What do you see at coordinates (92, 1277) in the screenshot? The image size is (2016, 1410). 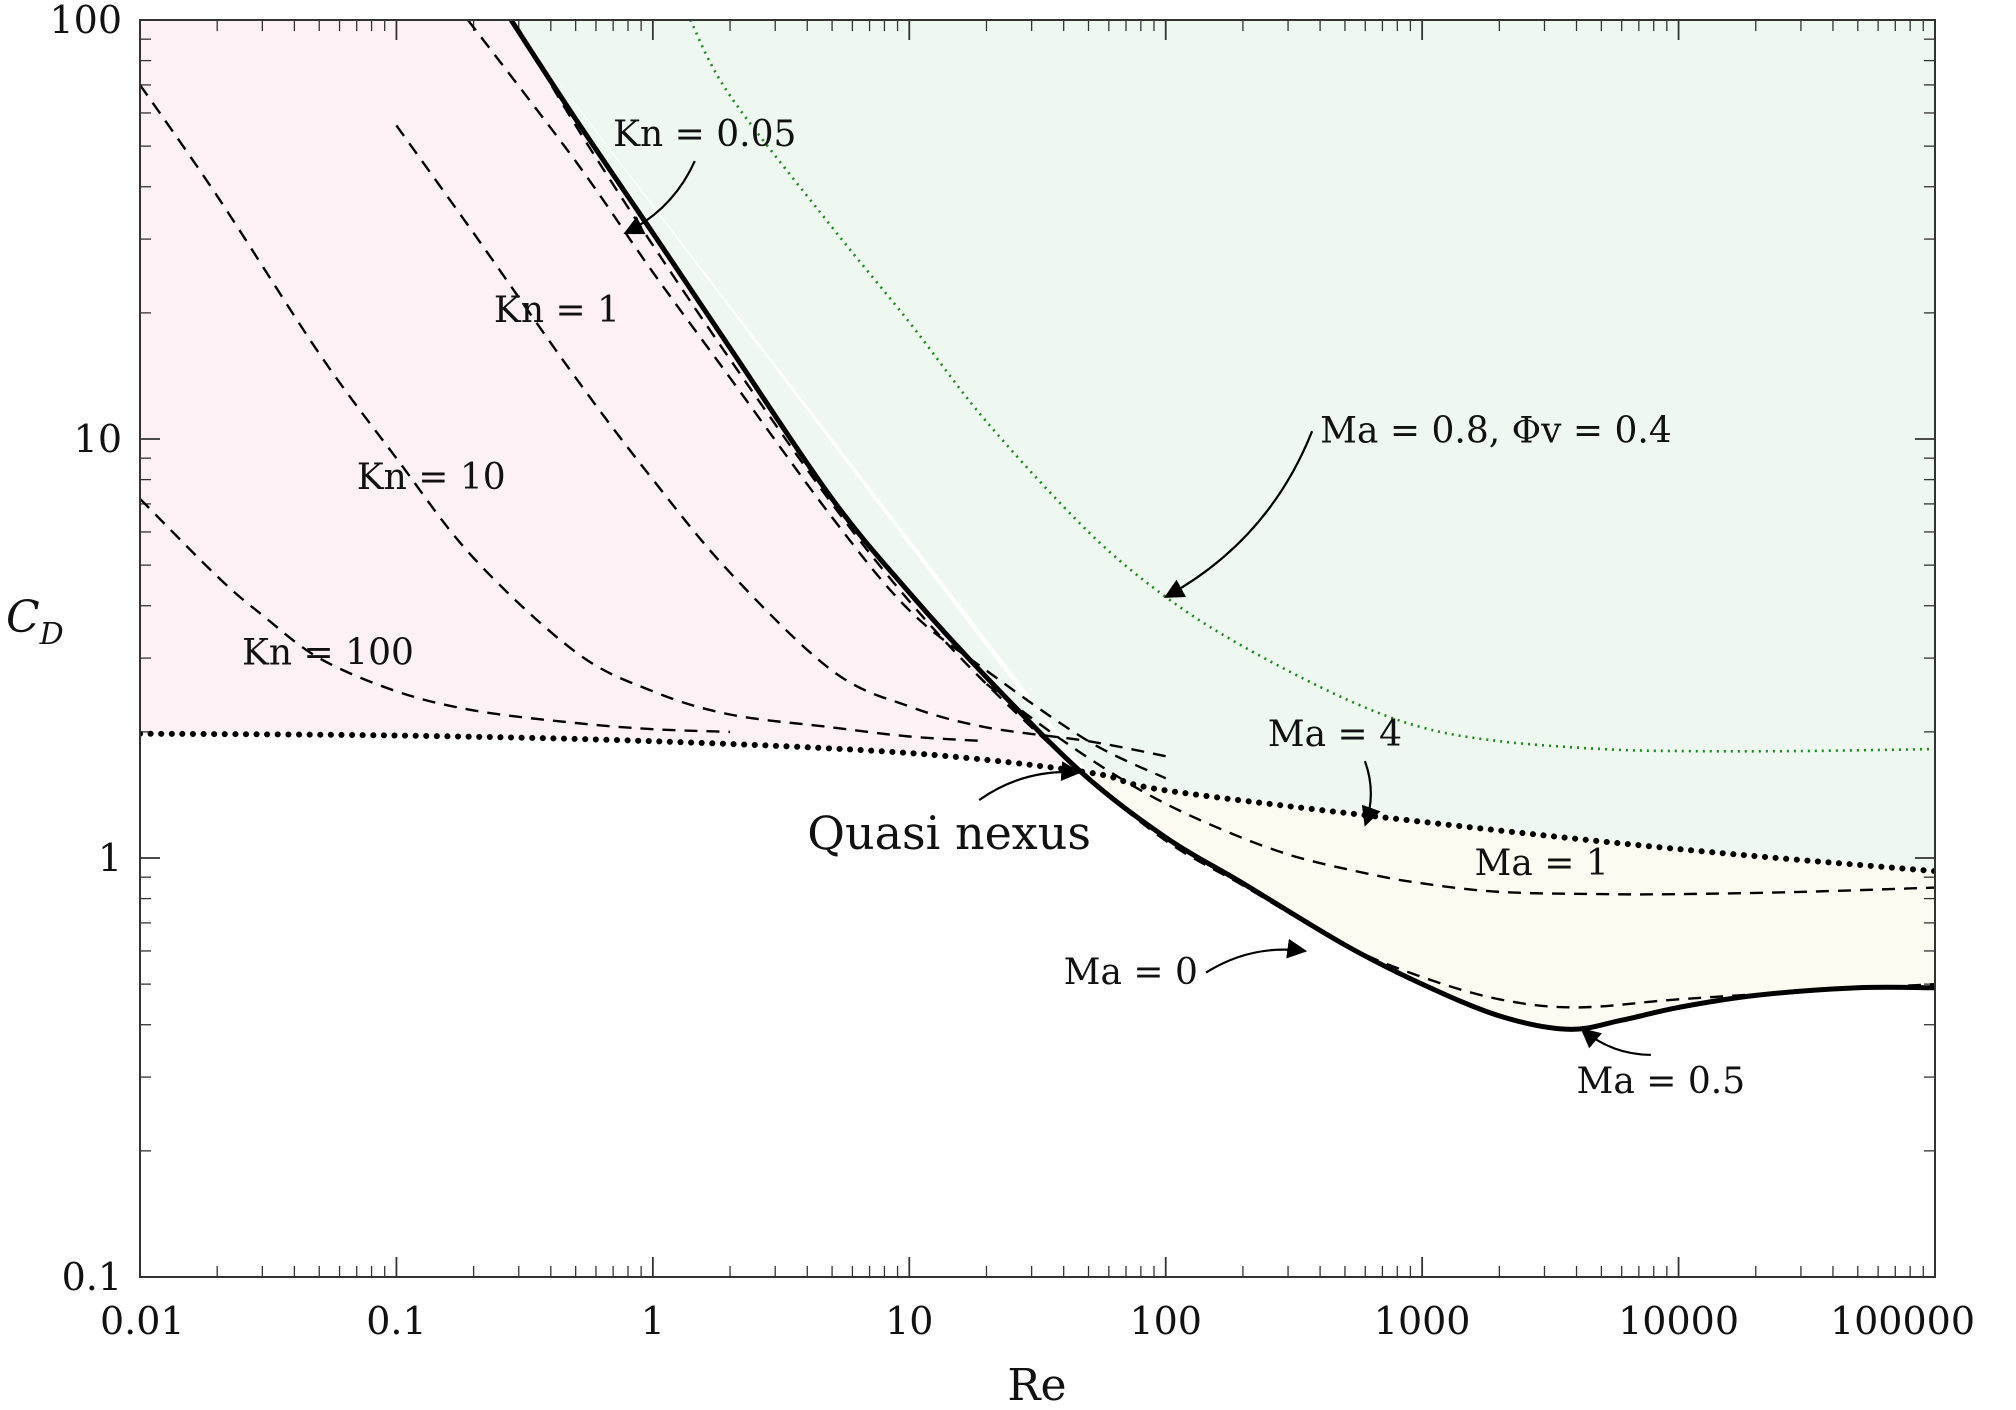 I see `y-tick-label: 0.1` at bounding box center [92, 1277].